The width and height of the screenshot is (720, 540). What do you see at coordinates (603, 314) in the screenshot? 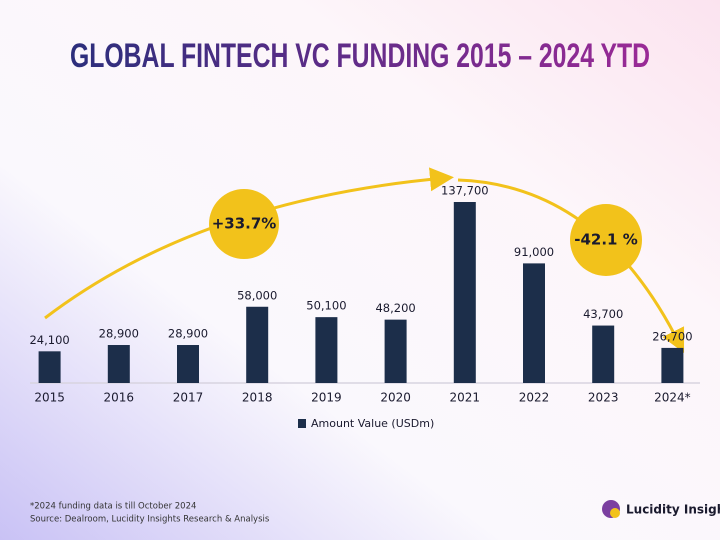
I see `data-label: 43,700` at bounding box center [603, 314].